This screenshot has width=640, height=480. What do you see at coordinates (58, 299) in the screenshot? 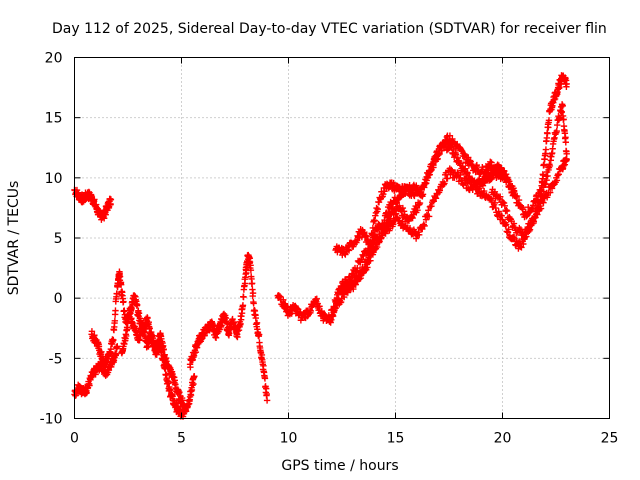
I see `y-tick-label: 0` at bounding box center [58, 299].